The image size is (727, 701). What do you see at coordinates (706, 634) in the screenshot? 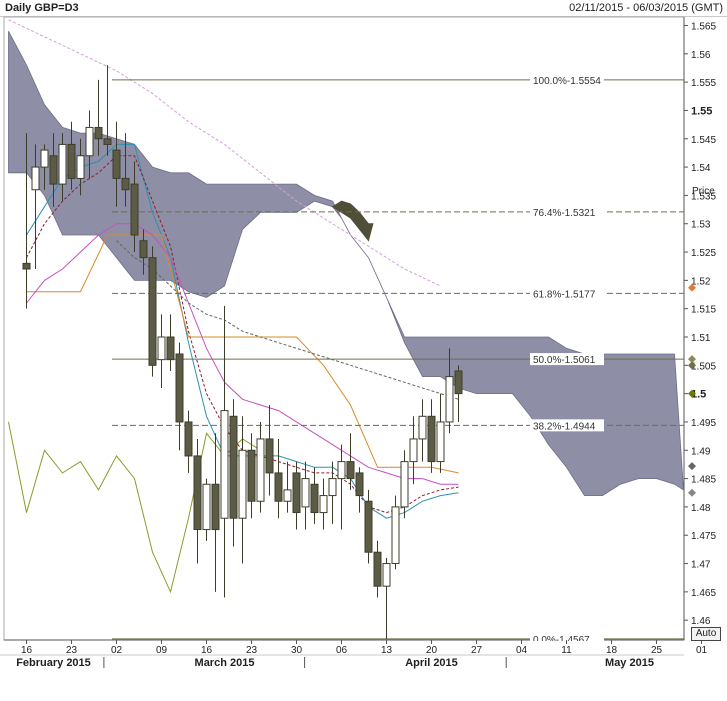
I see `auto-scale-button: Auto` at bounding box center [706, 634].